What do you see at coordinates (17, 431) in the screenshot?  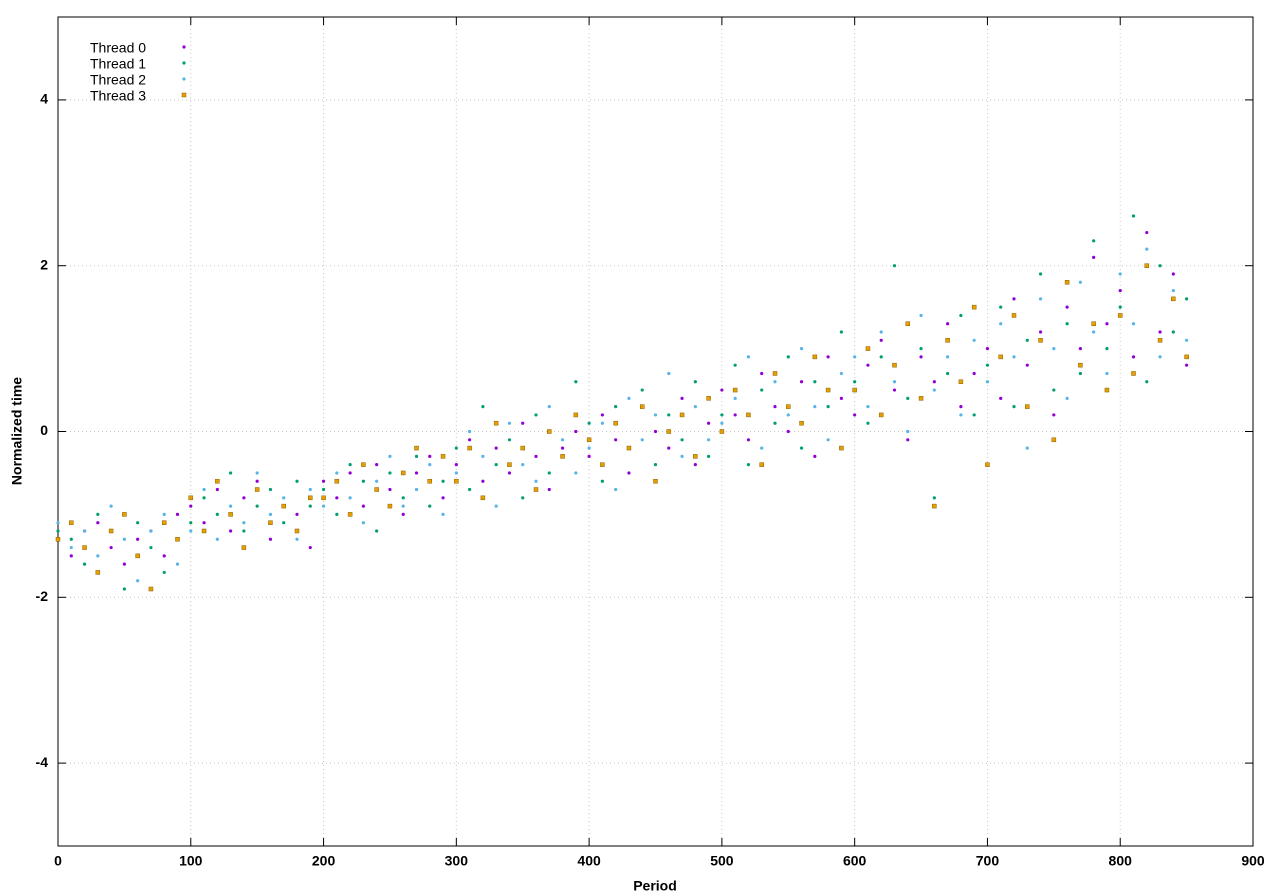 I see `y-axis-label: Normalized time` at bounding box center [17, 431].